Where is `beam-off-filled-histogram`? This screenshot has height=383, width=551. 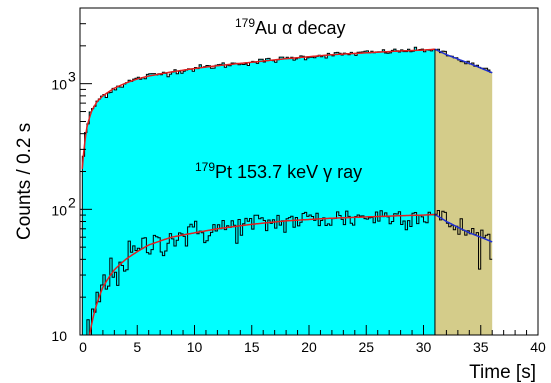
beam-off-filled-histogram is located at coordinates (463, 192).